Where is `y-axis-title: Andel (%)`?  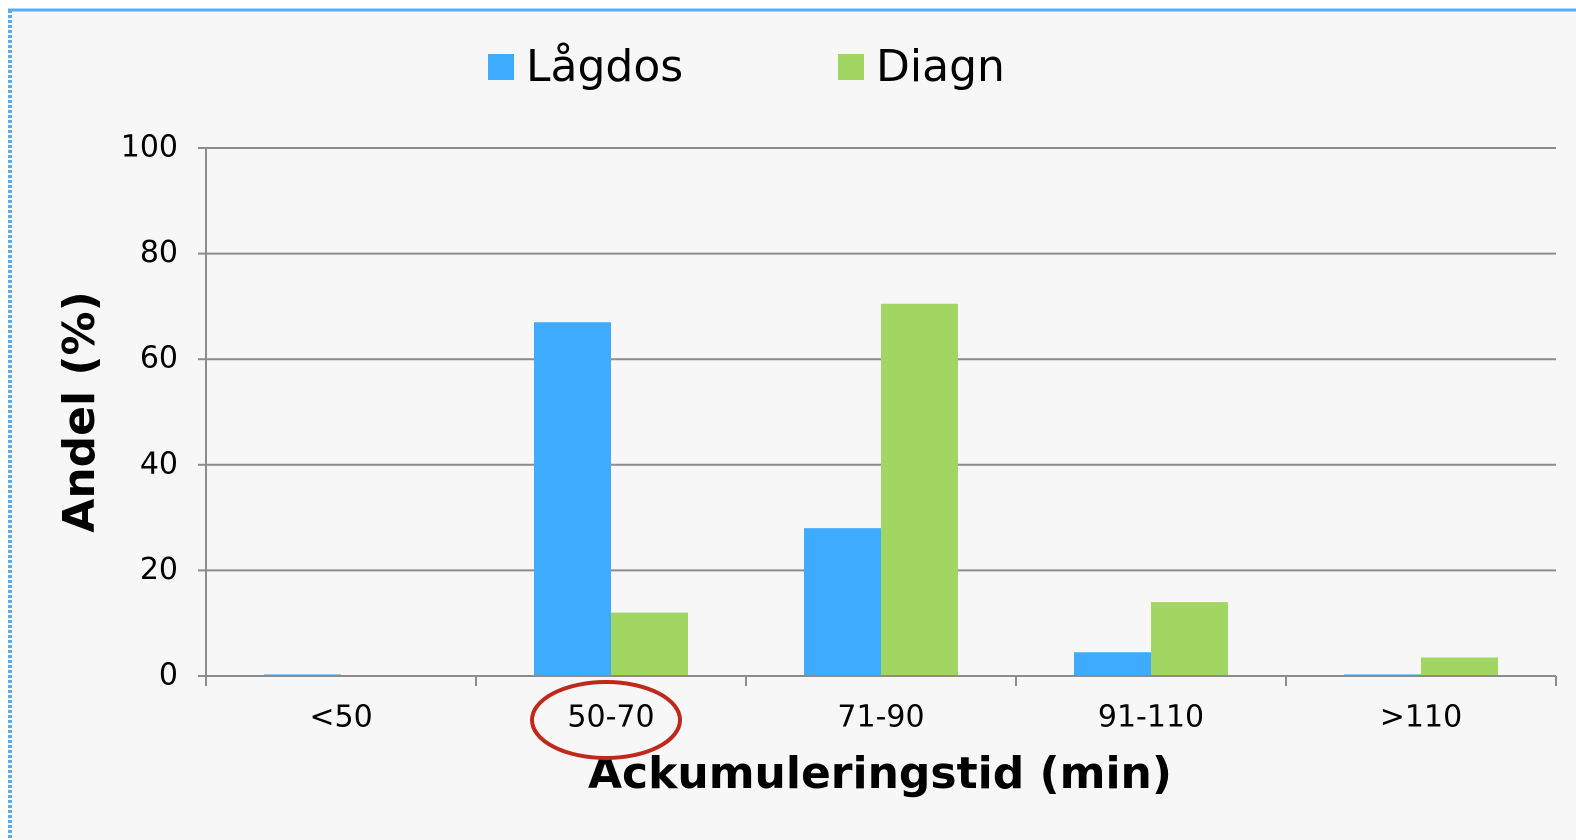 y-axis-title: Andel (%) is located at coordinates (79, 411).